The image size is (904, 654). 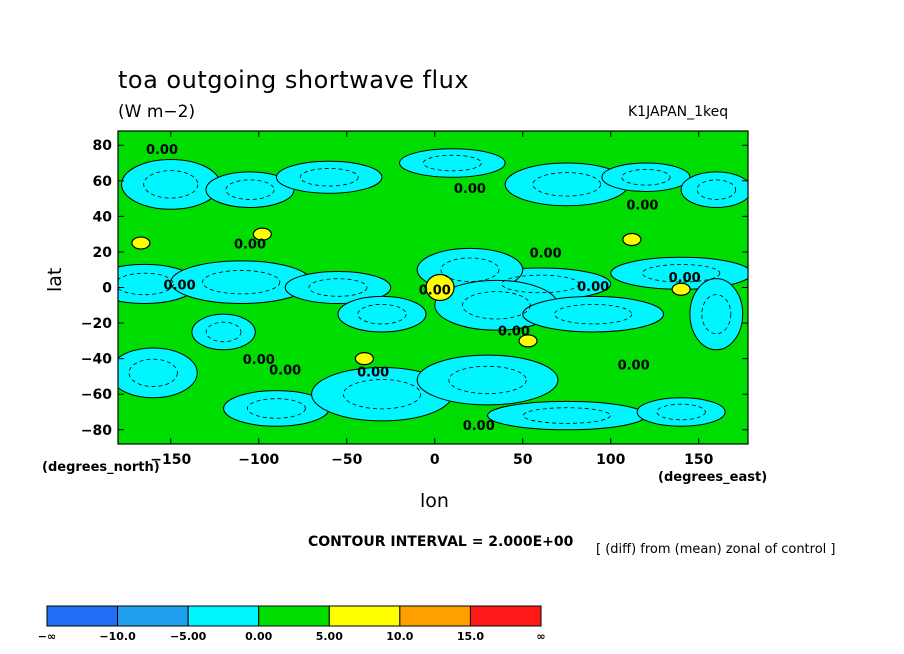 What do you see at coordinates (258, 636) in the screenshot?
I see `colorbar-label: 0.00` at bounding box center [258, 636].